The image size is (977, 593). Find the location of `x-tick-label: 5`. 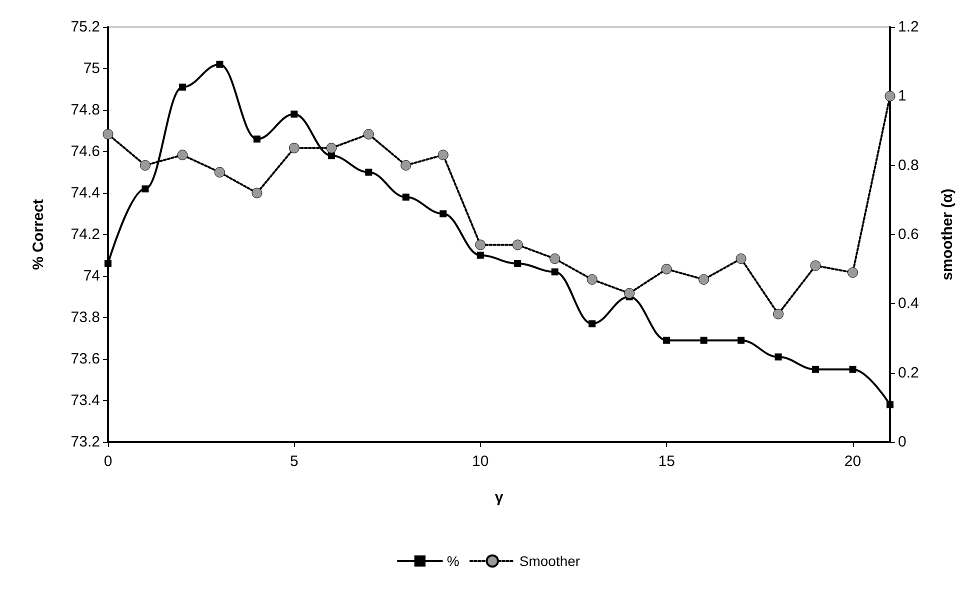

x-tick-label: 5 is located at coordinates (294, 461).